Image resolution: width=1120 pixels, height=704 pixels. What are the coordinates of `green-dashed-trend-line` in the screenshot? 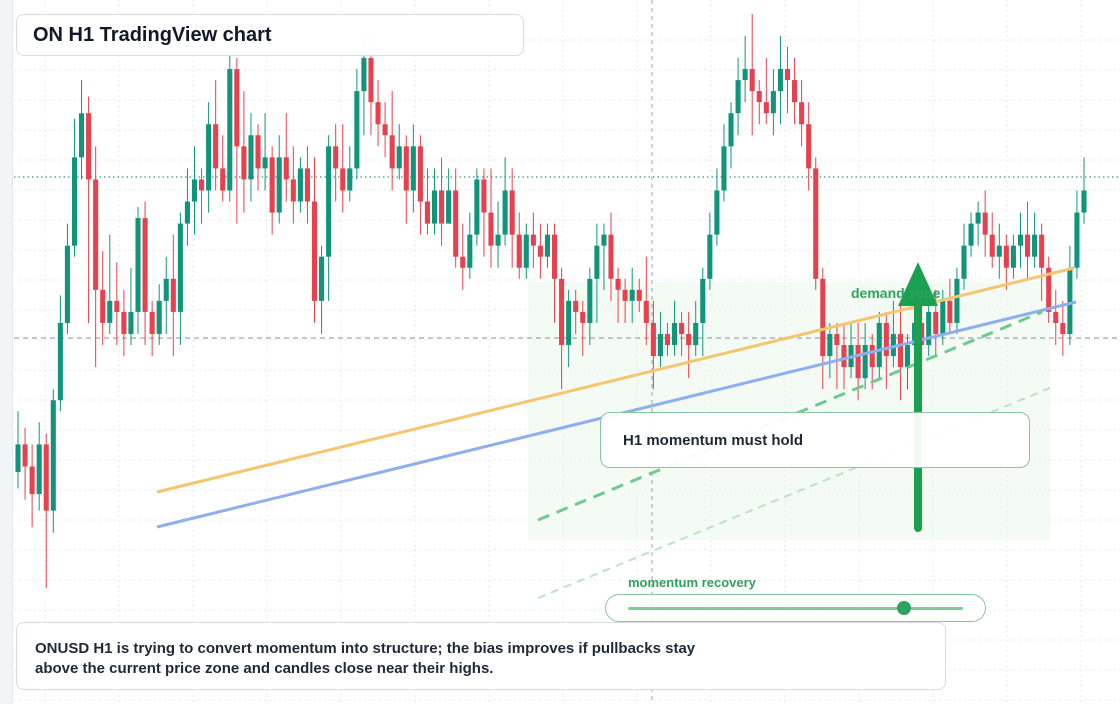 It's located at (790, 416).